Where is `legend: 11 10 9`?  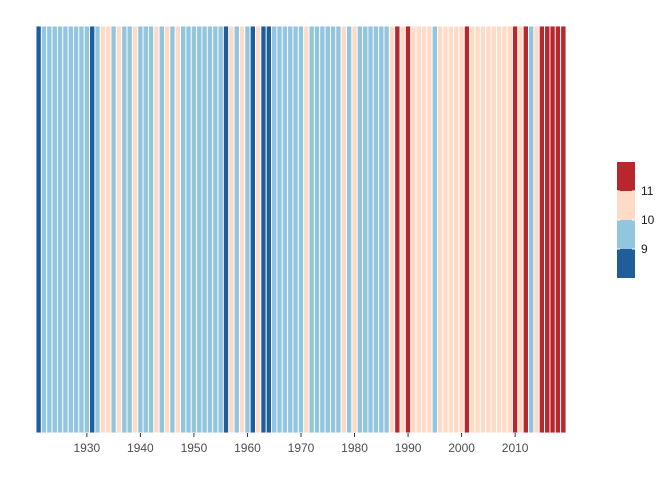
legend: 11 10 9 is located at coordinates (636, 220).